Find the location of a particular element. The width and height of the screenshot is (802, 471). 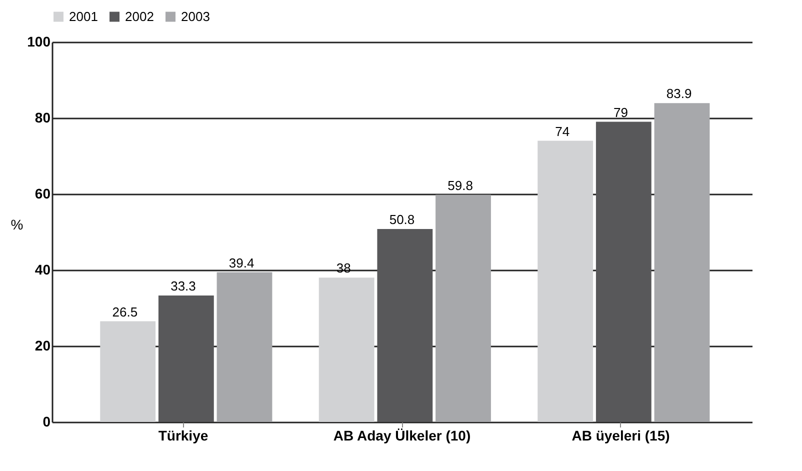

data-label: 83.9 is located at coordinates (679, 94).